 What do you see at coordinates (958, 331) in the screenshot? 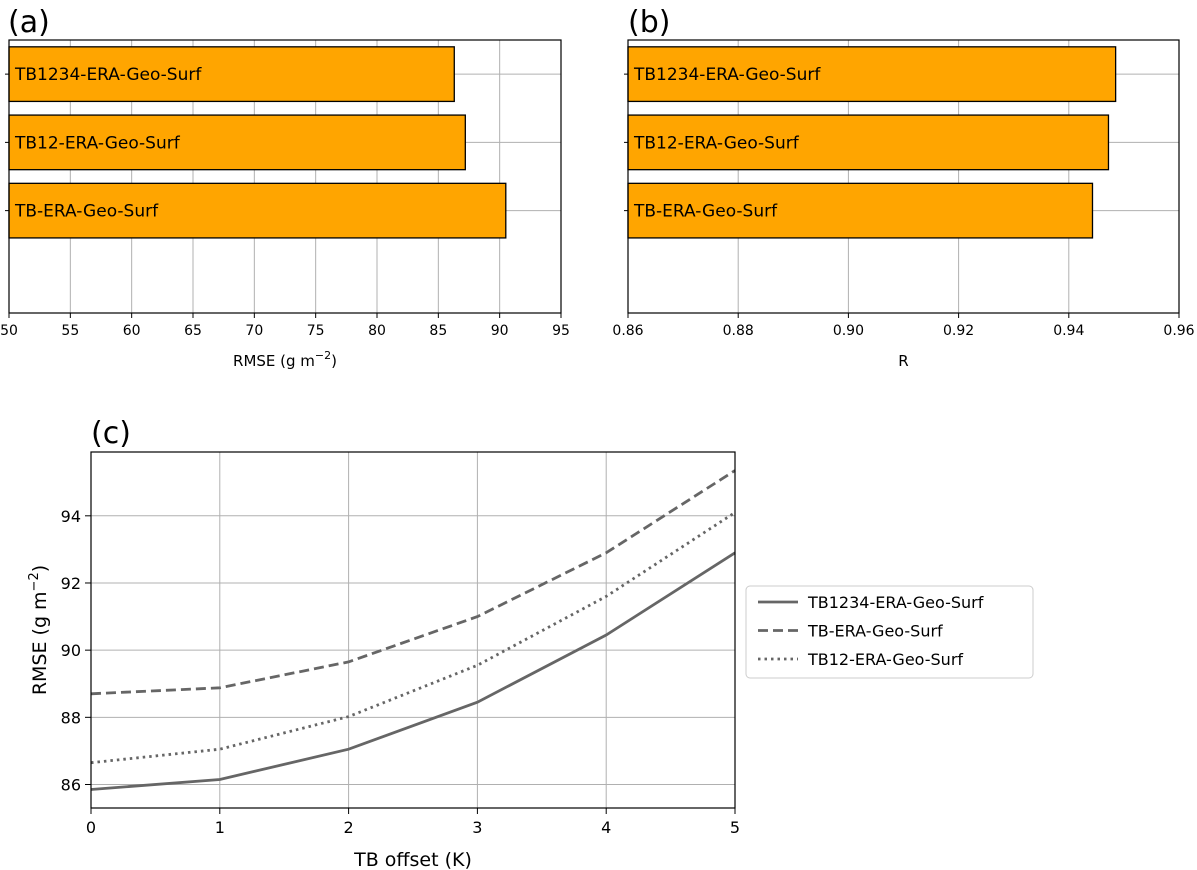
I see `x-tick-label: 0.92` at bounding box center [958, 331].